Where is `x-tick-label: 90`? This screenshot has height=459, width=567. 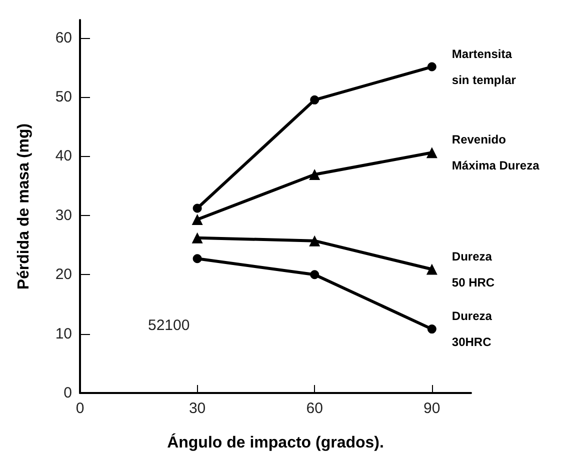 x-tick-label: 90 is located at coordinates (432, 408).